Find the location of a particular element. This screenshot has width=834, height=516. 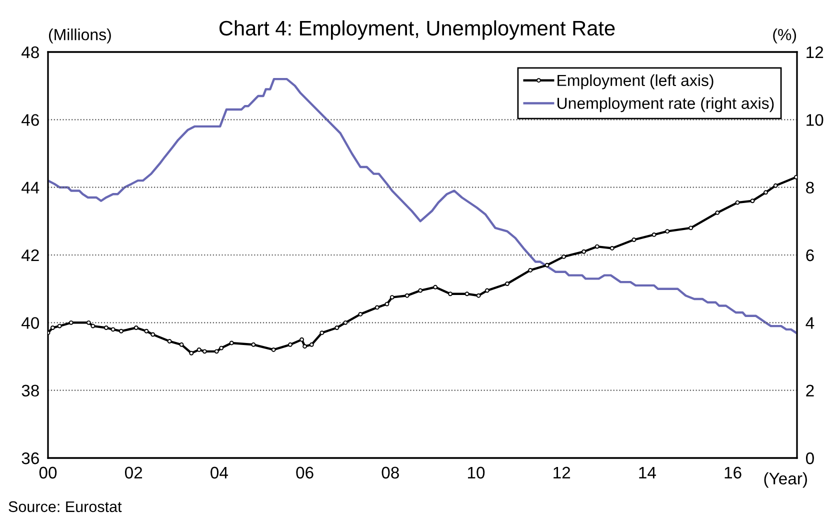

y2-tick-label: 6 is located at coordinates (810, 255).